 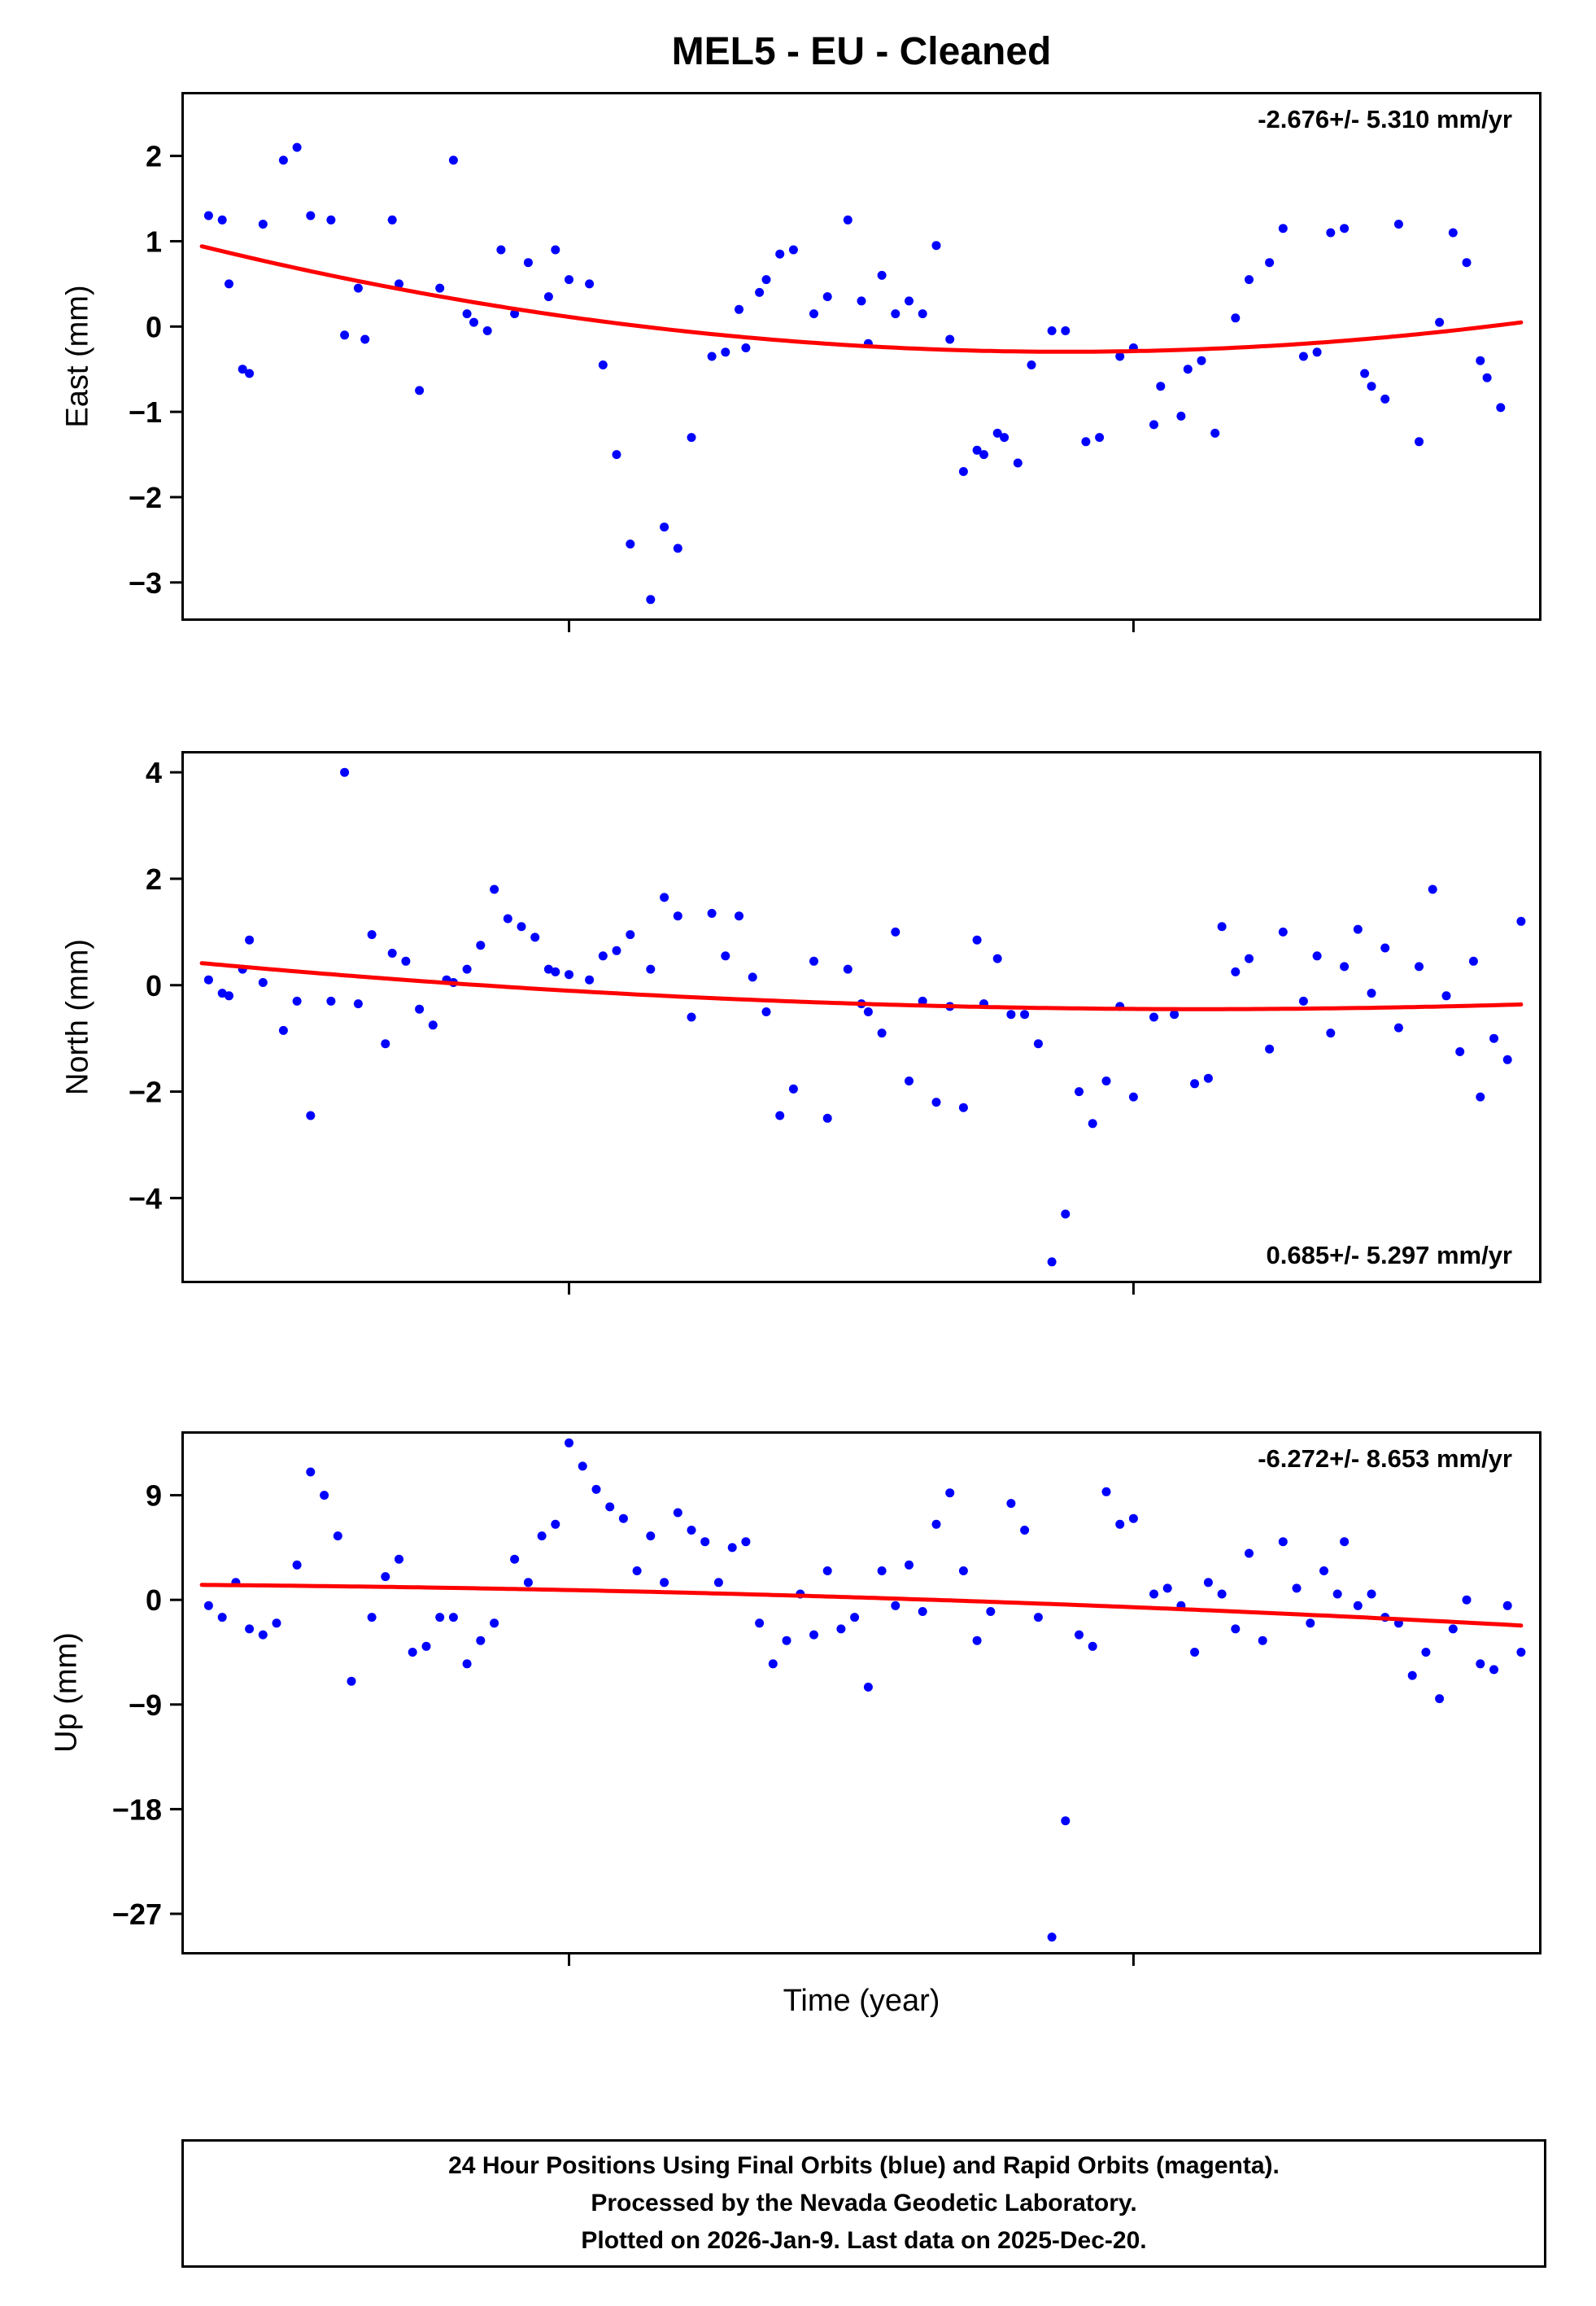 What do you see at coordinates (145, 583) in the screenshot?
I see `svg-text: −3` at bounding box center [145, 583].